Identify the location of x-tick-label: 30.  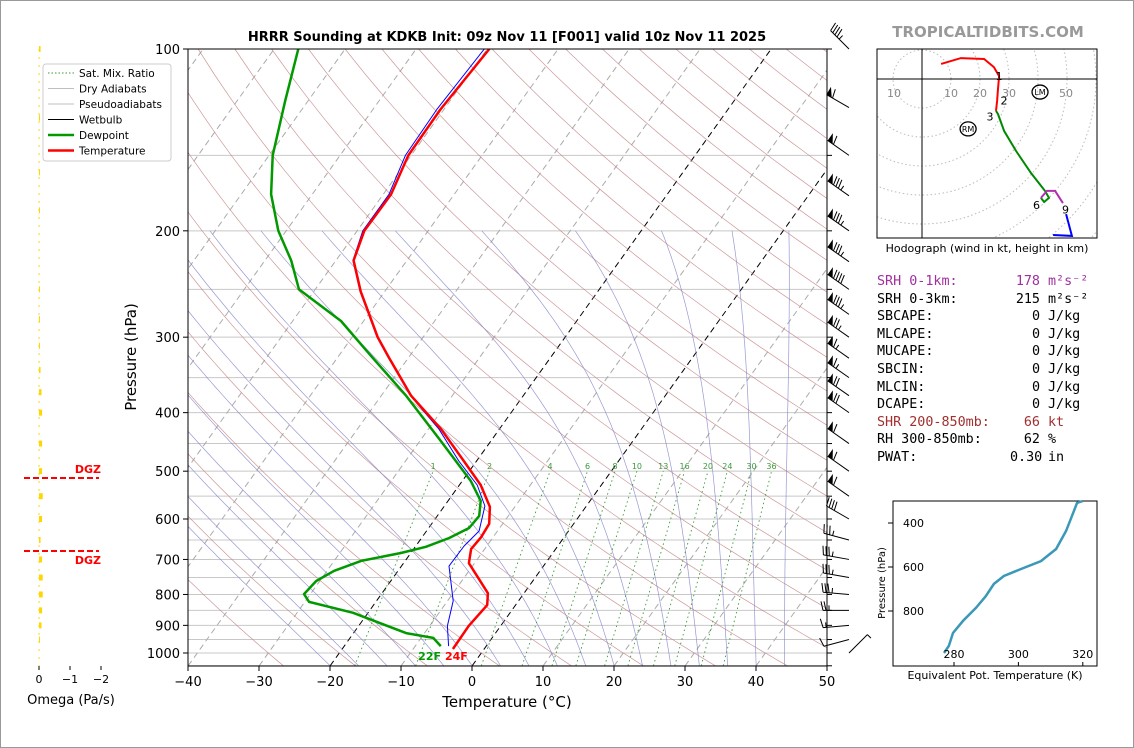
(685, 682).